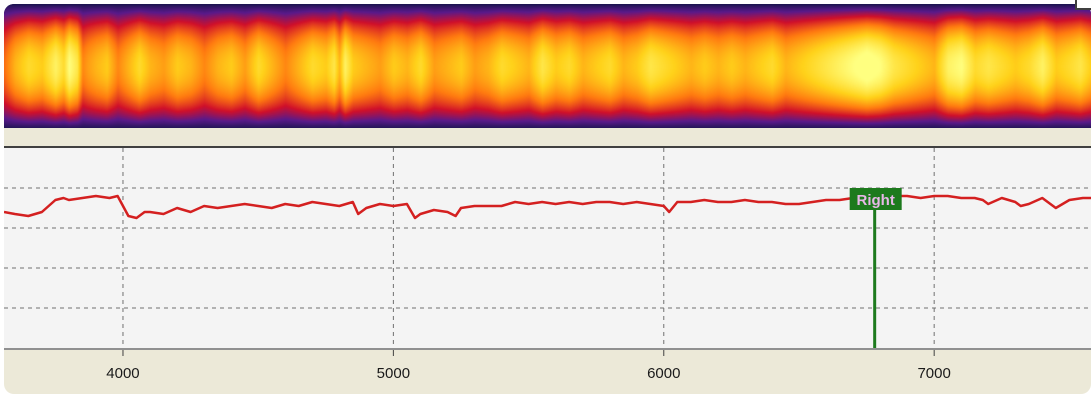 This screenshot has width=1091, height=399. Describe the element at coordinates (122, 373) in the screenshot. I see `x-tick-label-0: 4000` at that location.